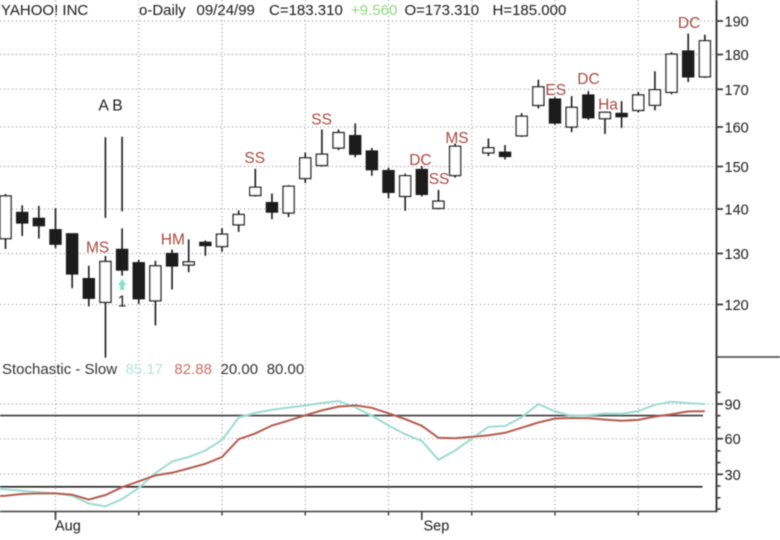 The height and width of the screenshot is (540, 780). What do you see at coordinates (145, 369) in the screenshot?
I see `svg-text: 85.17` at bounding box center [145, 369].